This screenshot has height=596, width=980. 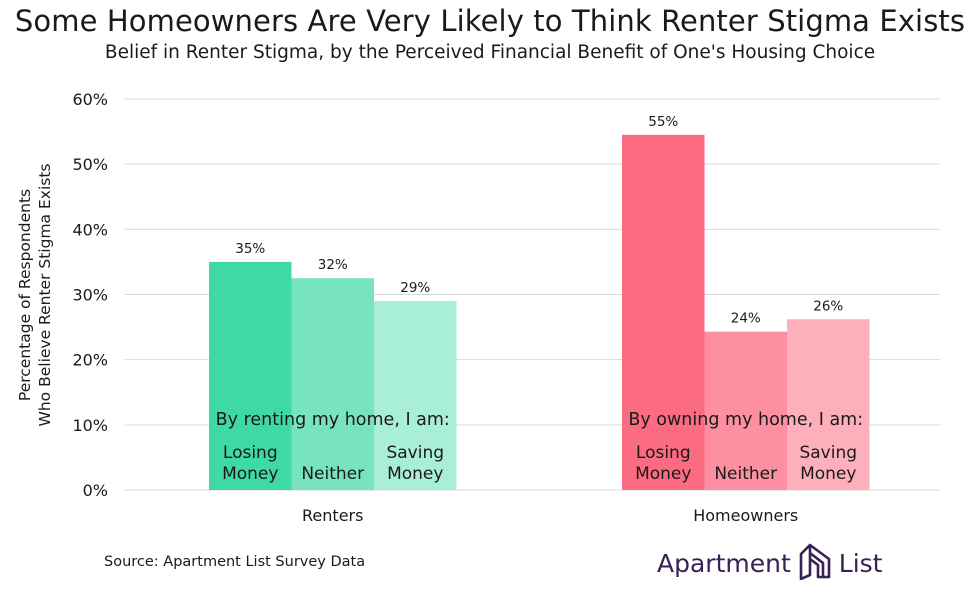 I want to click on y-axis-label-line: Percentage of Respondents, so click(x=25, y=295).